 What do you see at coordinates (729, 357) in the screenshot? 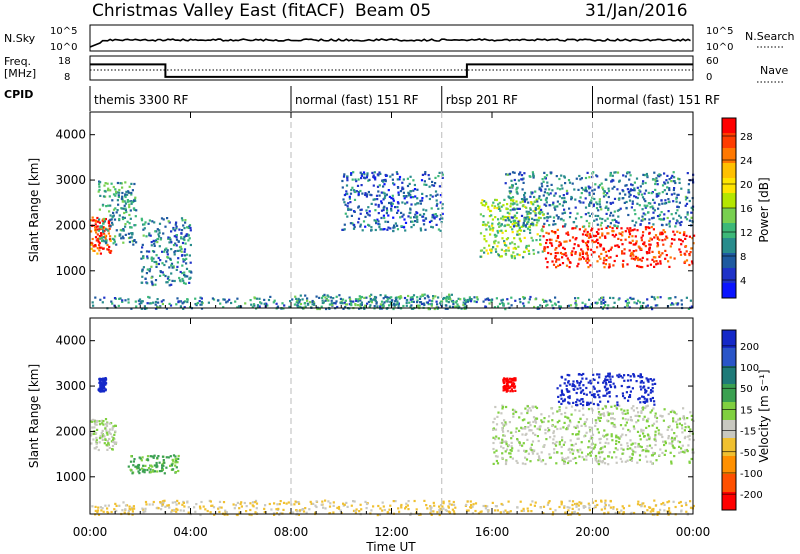
I see `colorbar-swatch` at bounding box center [729, 357].